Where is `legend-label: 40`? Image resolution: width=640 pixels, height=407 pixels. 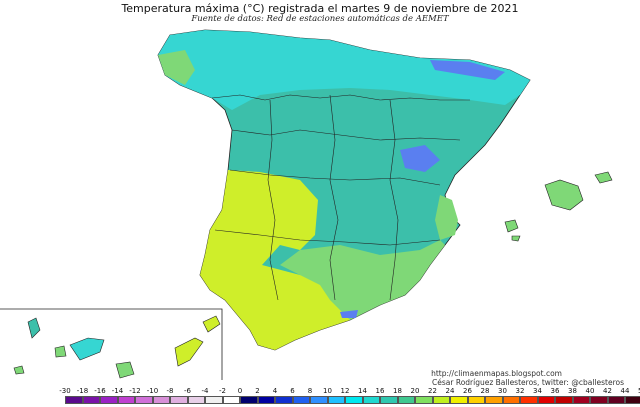
legend-label: 40 is located at coordinates (590, 391).